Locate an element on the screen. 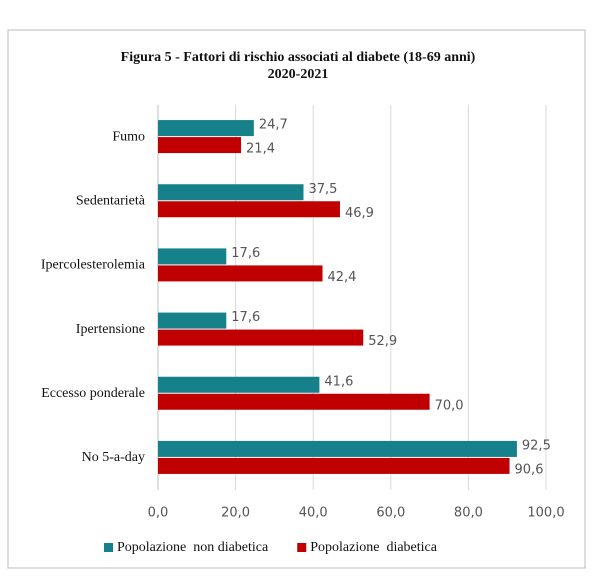 The image size is (598, 588). value-label: 92,5 is located at coordinates (536, 445).